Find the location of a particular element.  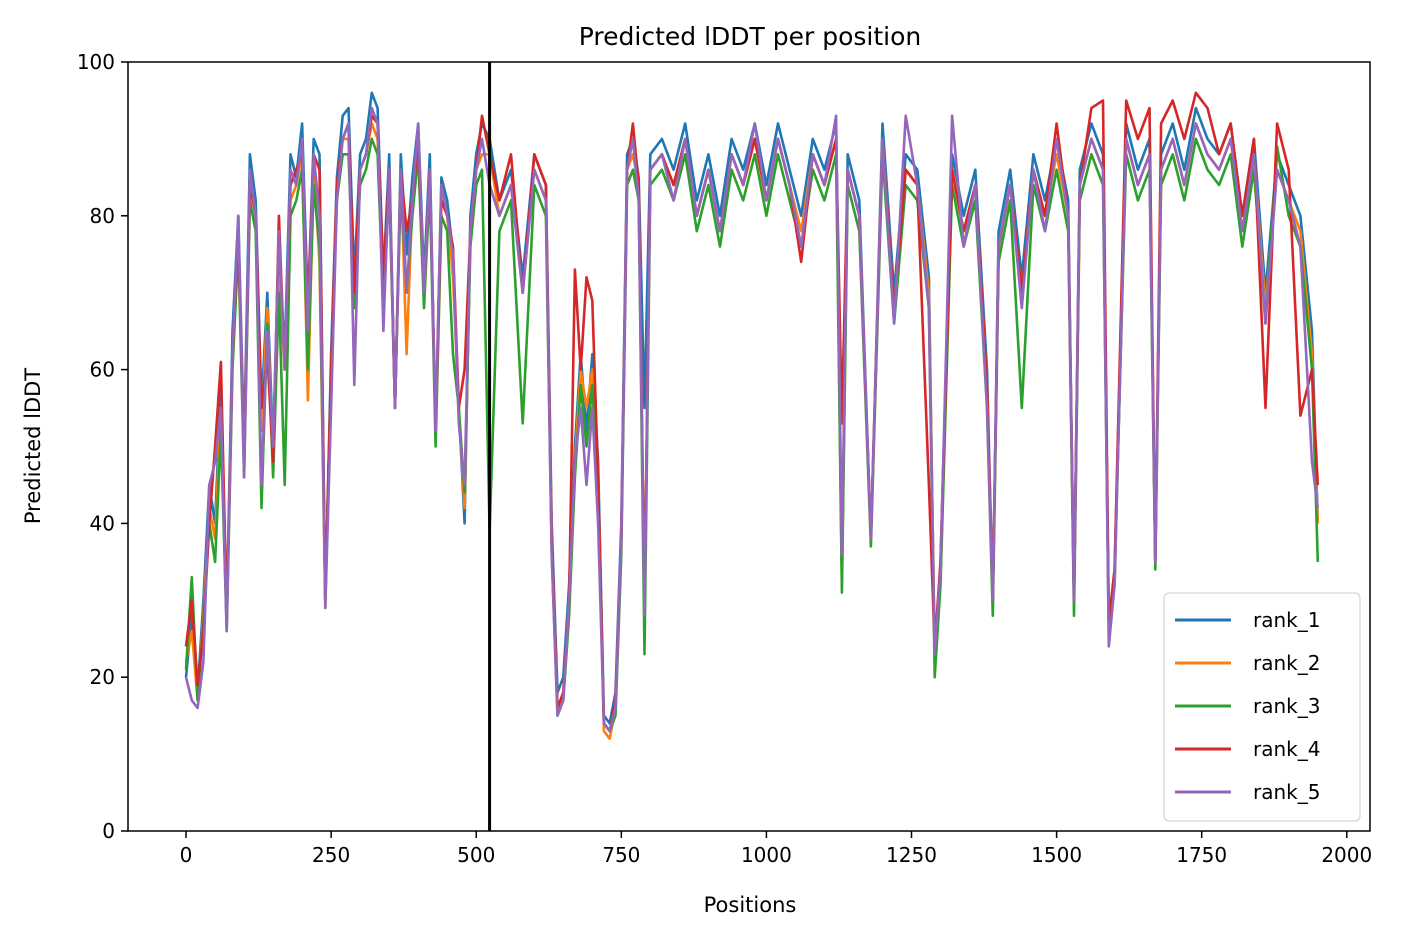

x-tick-label: 500 is located at coordinates (476, 855).